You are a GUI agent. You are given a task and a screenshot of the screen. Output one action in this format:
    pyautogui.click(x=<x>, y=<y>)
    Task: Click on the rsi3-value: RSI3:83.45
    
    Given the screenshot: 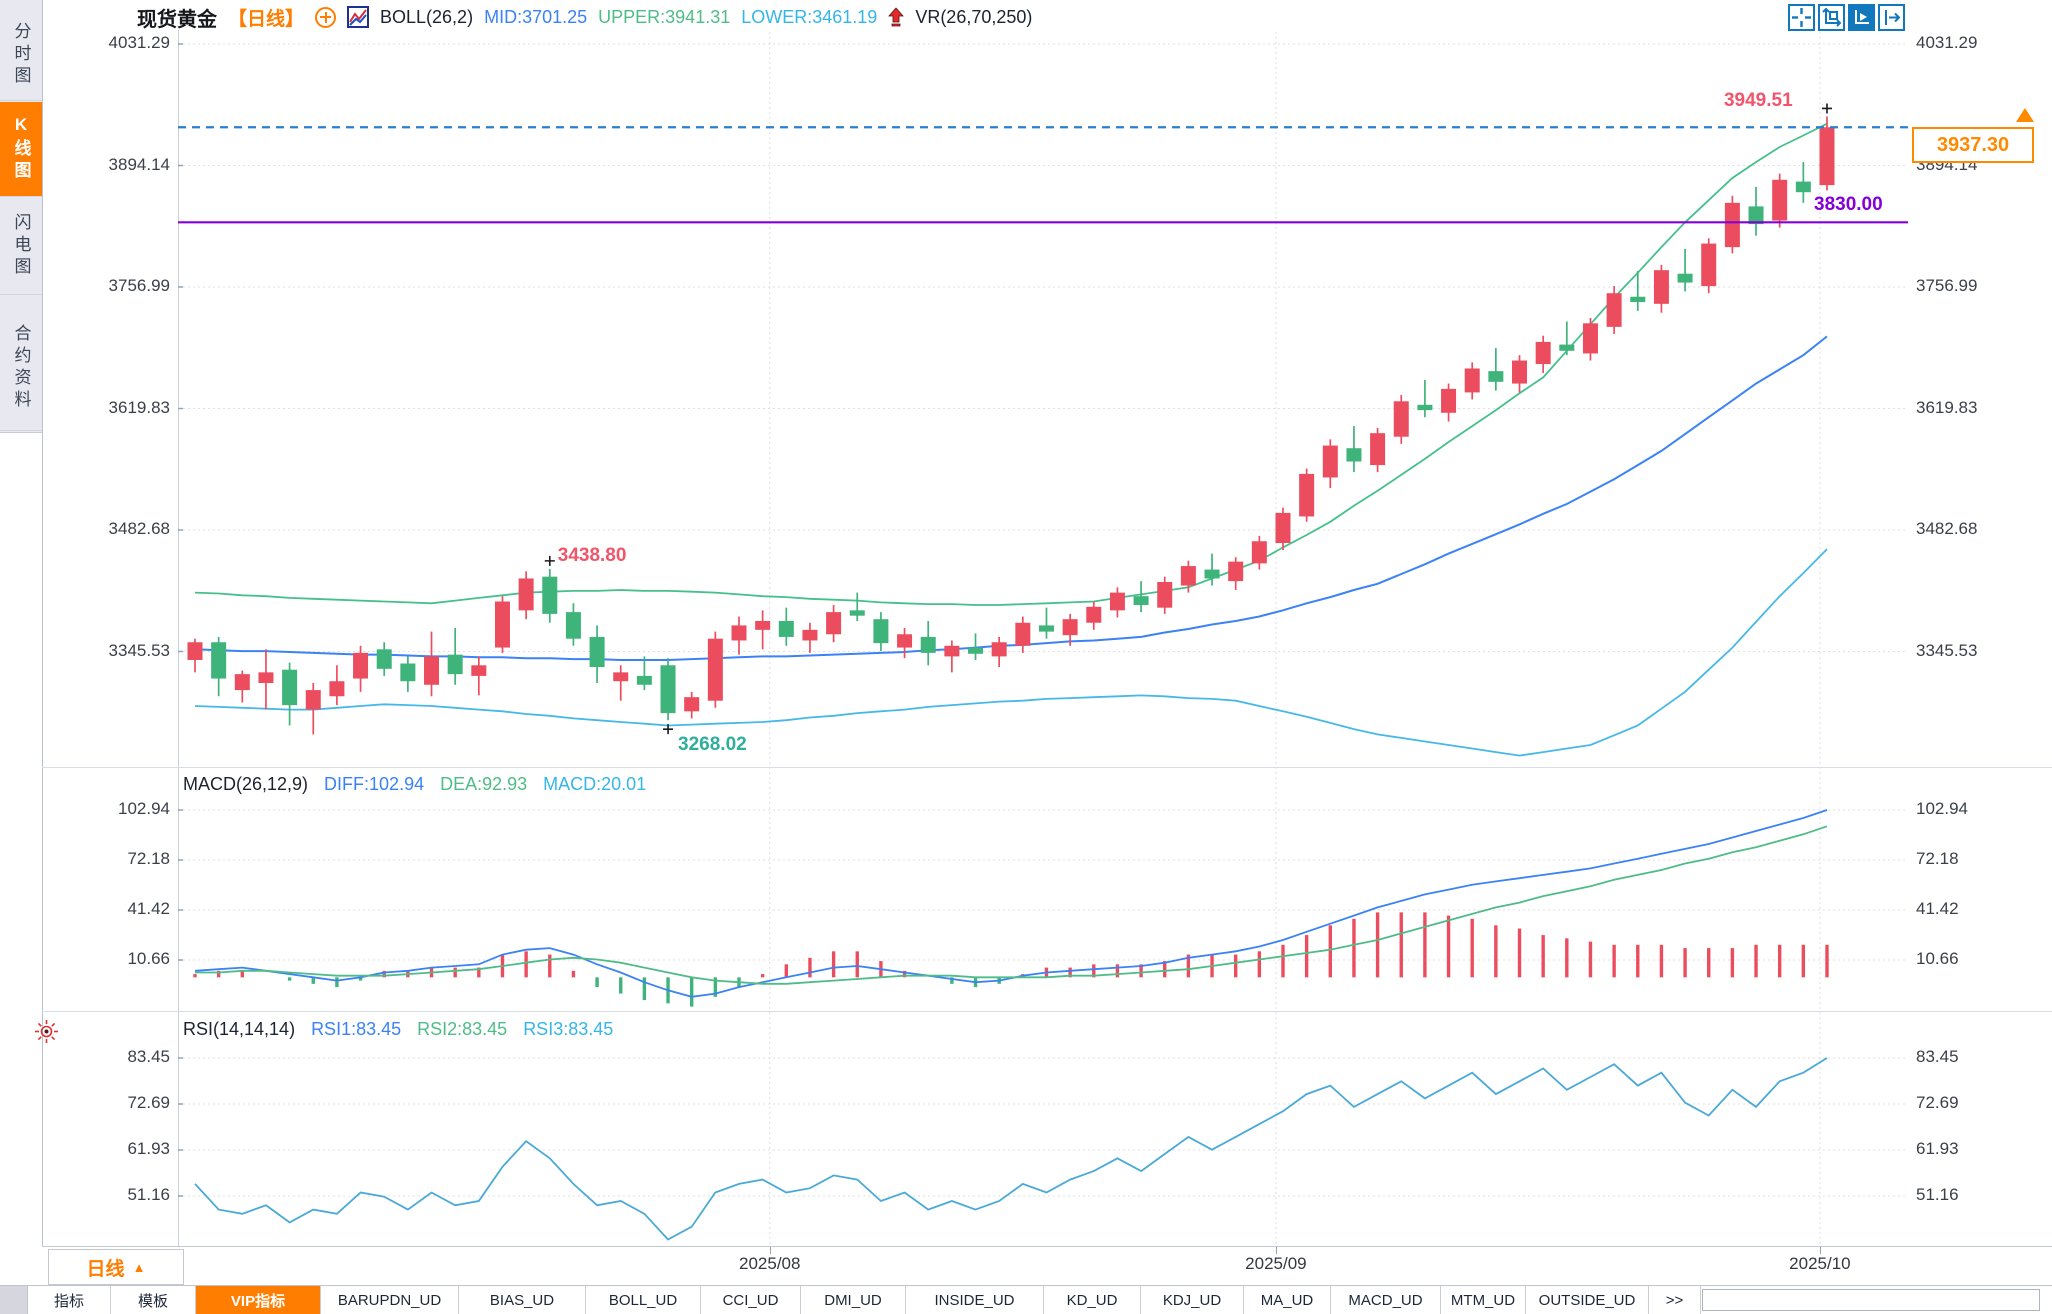 What is the action you would take?
    pyautogui.click(x=568, y=1029)
    